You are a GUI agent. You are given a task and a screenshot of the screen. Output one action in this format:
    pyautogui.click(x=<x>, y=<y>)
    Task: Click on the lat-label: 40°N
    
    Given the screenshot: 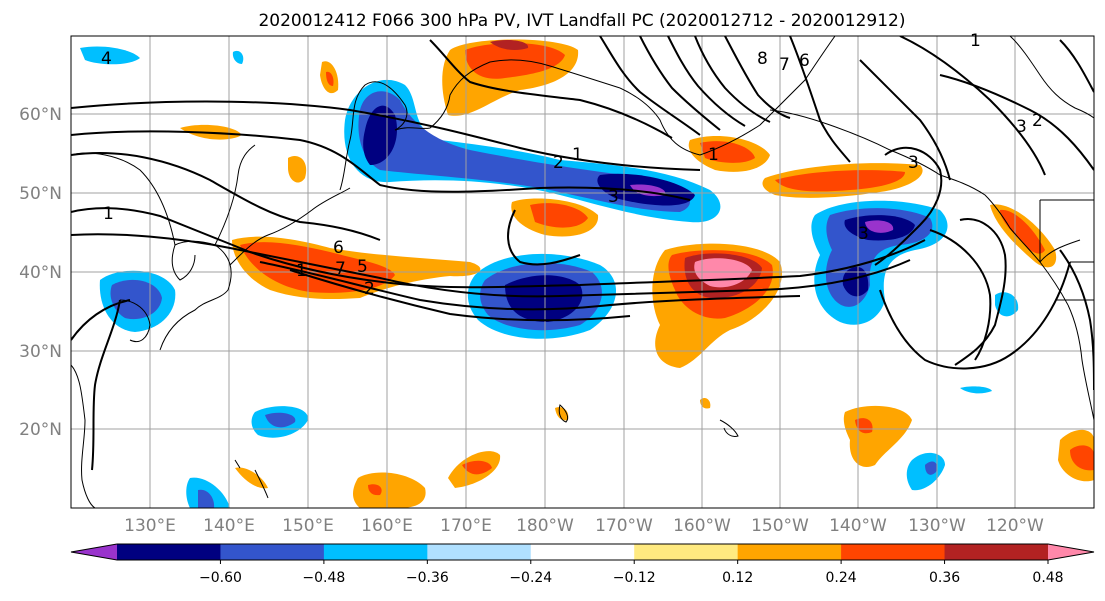 What is the action you would take?
    pyautogui.click(x=40, y=273)
    